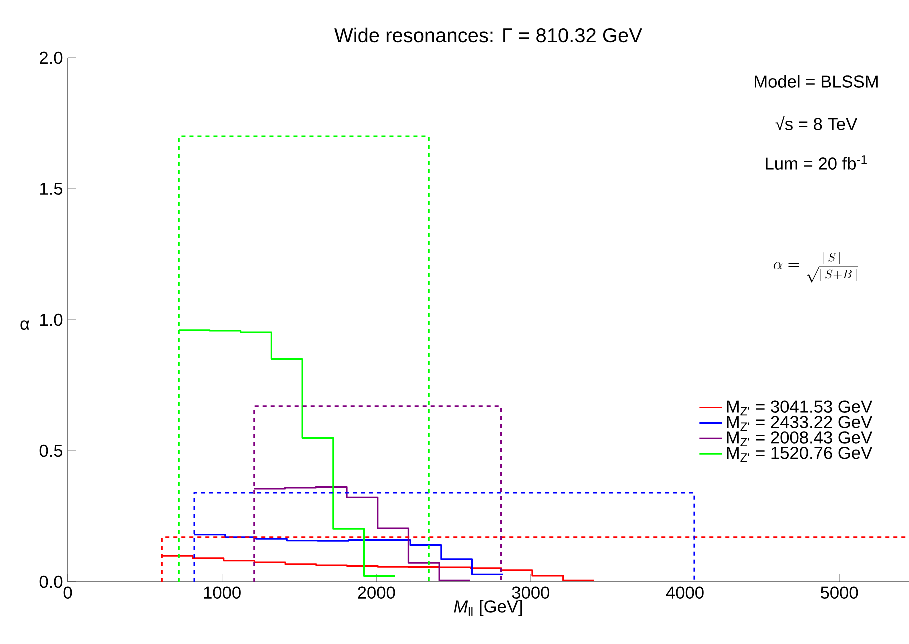  Describe the element at coordinates (222, 592) in the screenshot. I see `x-tick-label: 1000` at that location.